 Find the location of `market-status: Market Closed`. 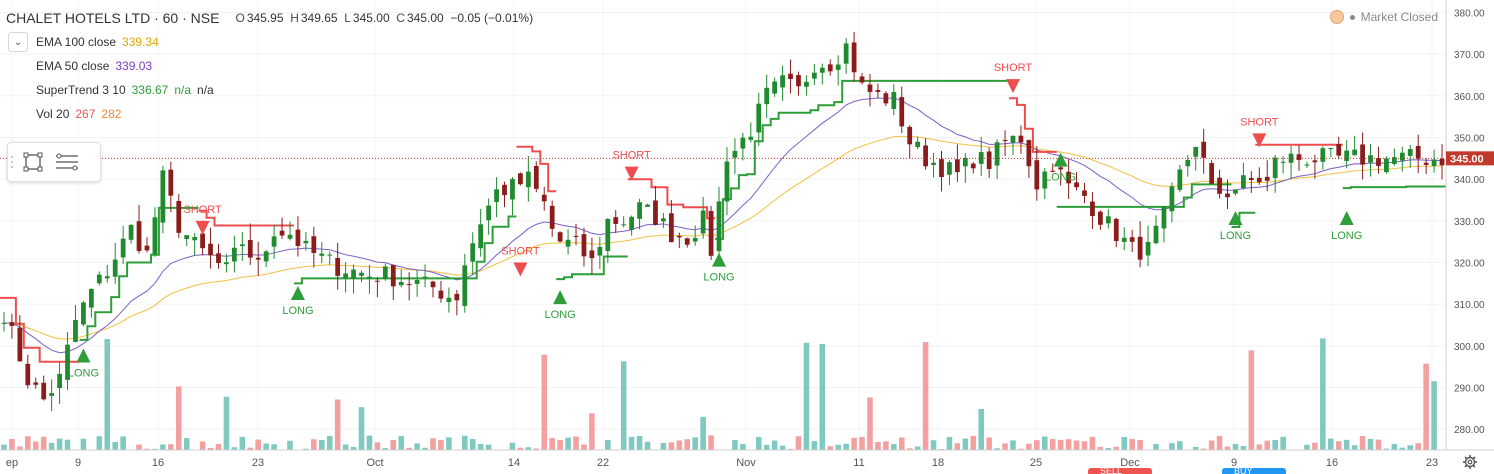

market-status: Market Closed is located at coordinates (1383, 17).